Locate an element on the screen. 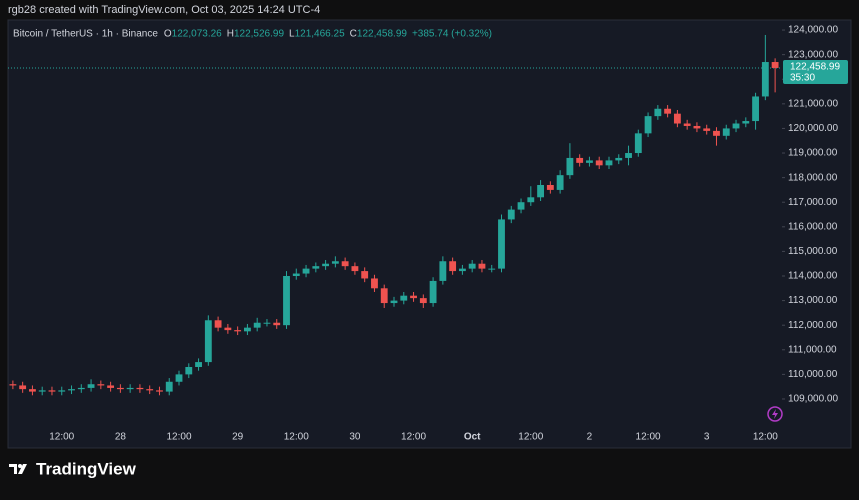  y-tick-label: 124,000.00 is located at coordinates (813, 30).